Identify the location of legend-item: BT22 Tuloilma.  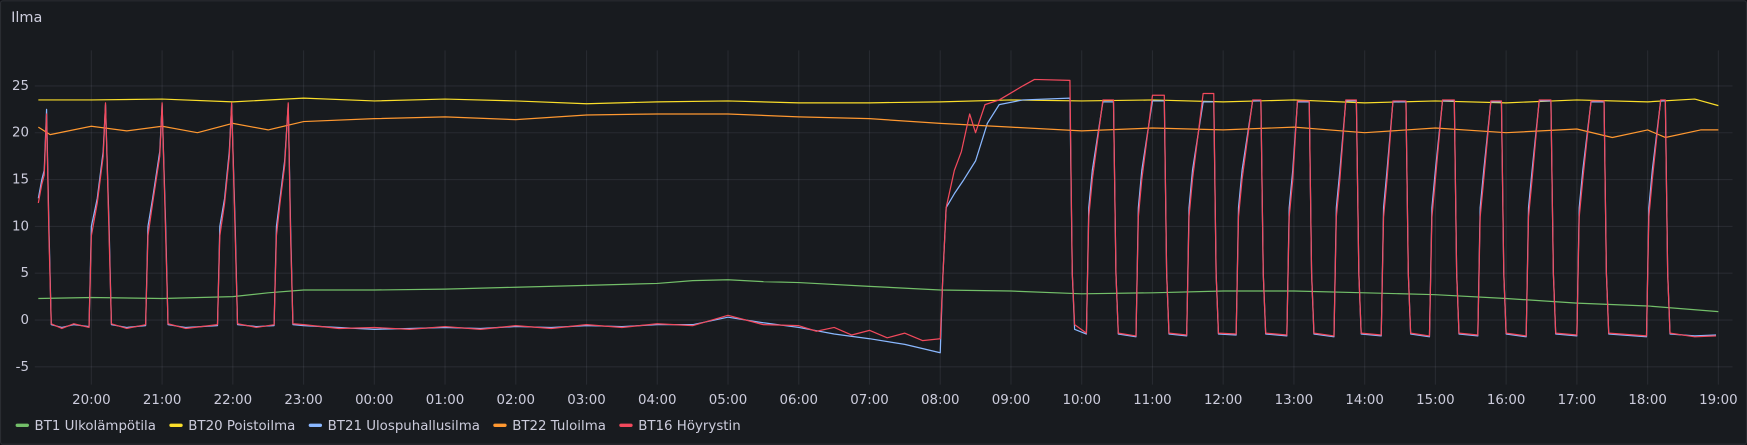
(549, 426).